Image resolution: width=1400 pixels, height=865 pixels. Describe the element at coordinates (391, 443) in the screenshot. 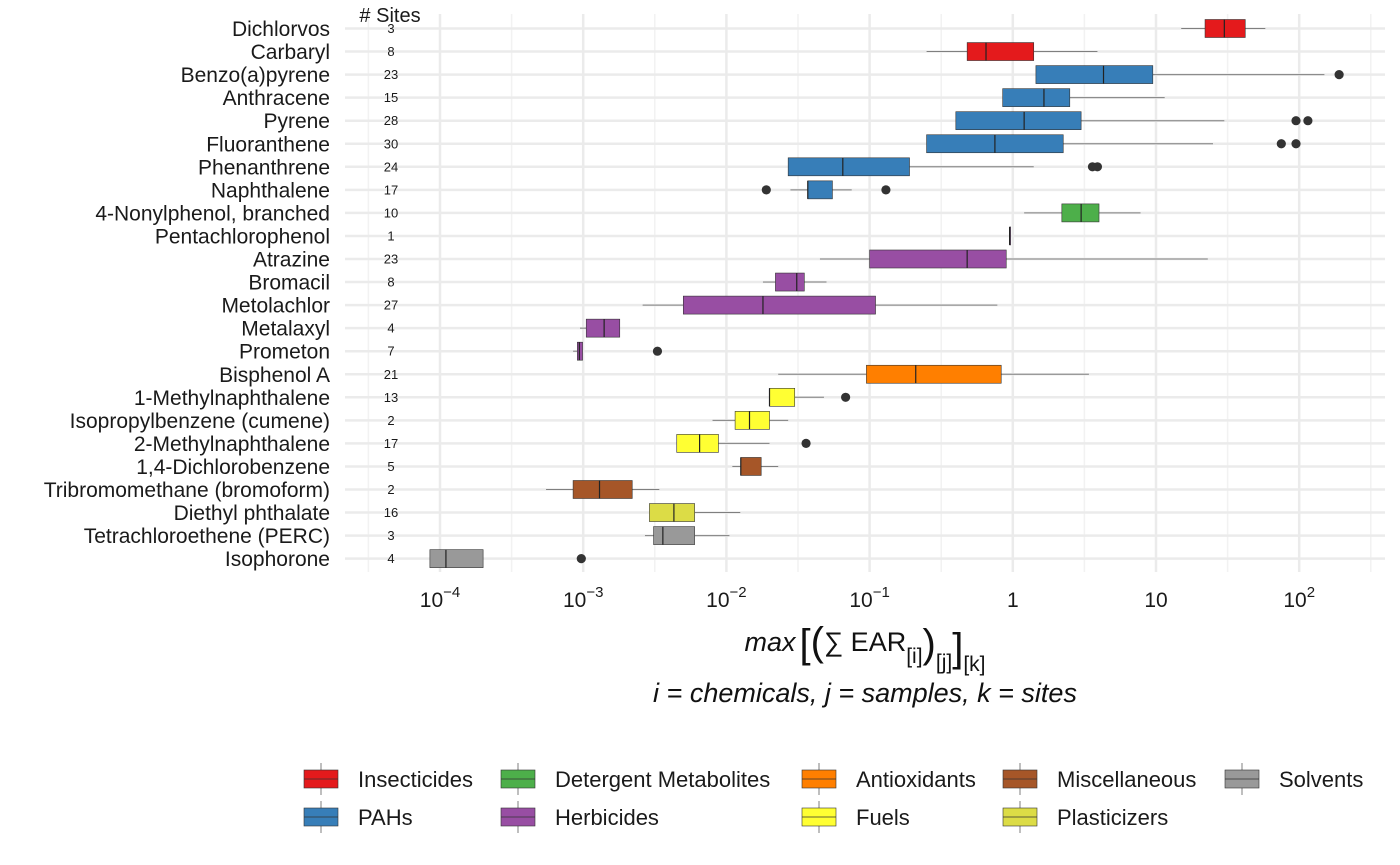

I see `site-count-2-methylnaphthalene: 17` at that location.